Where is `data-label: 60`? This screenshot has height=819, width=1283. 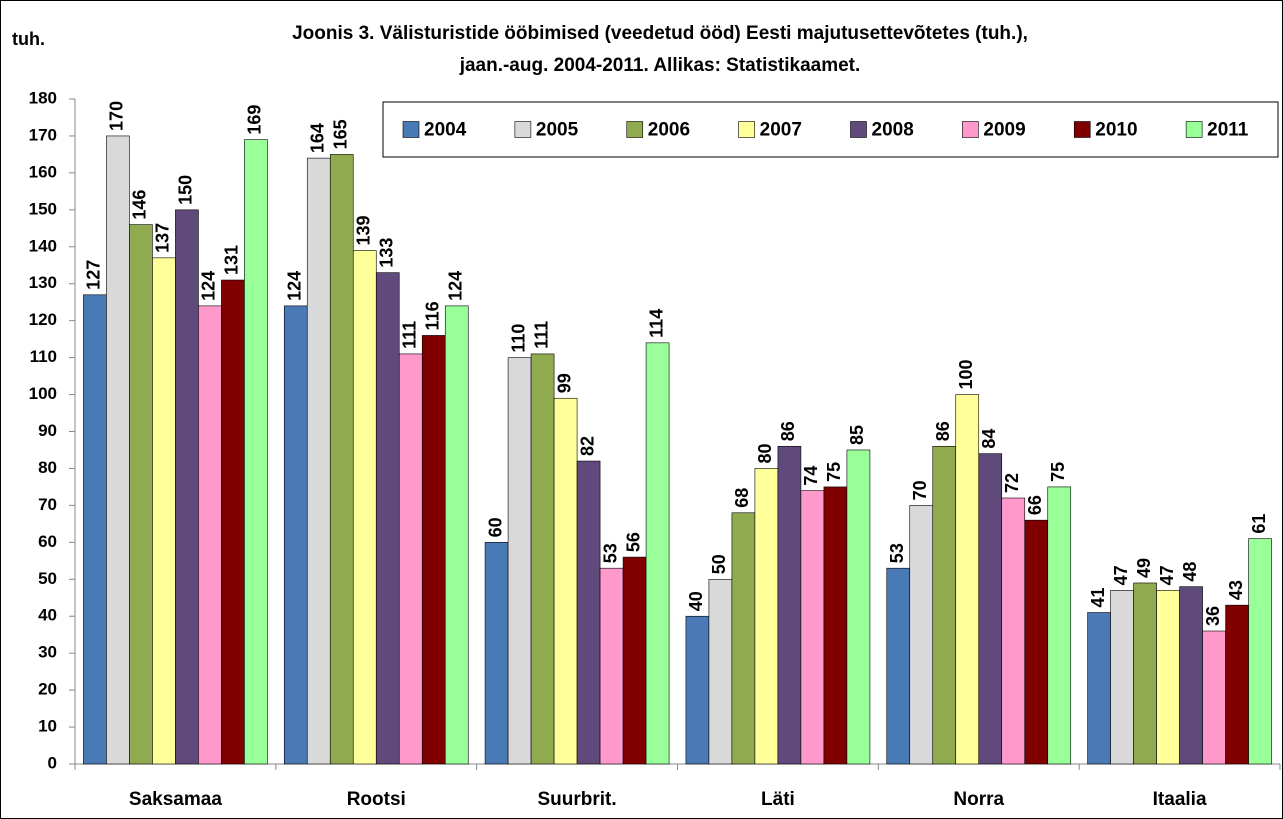
data-label: 60 is located at coordinates (495, 527).